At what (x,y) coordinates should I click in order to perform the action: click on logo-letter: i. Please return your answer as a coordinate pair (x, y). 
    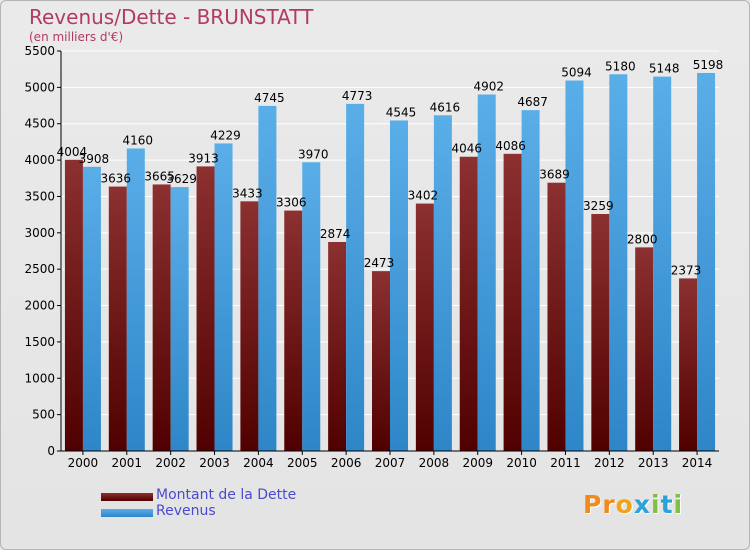
    Looking at the image, I should click on (656, 504).